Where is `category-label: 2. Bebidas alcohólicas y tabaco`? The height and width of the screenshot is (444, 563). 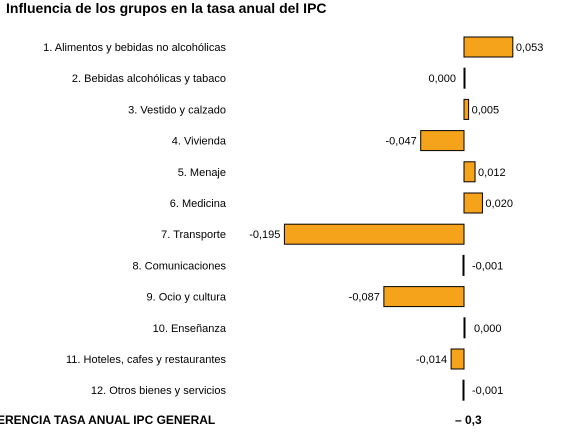 category-label: 2. Bebidas alcohólicas y tabaco is located at coordinates (149, 79).